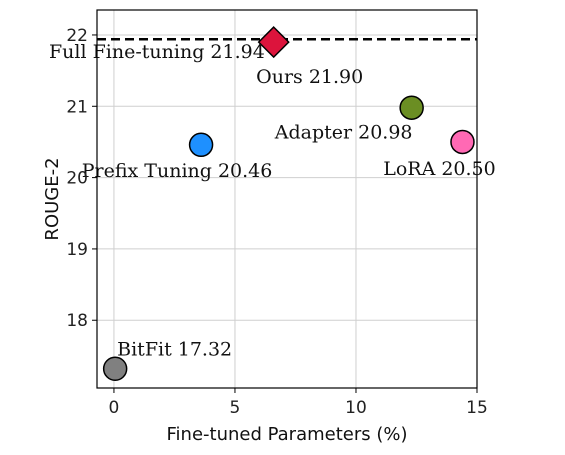 This screenshot has height=455, width=565. I want to click on full-finetuning-label: Full Fine-tuning 21.94, so click(157, 52).